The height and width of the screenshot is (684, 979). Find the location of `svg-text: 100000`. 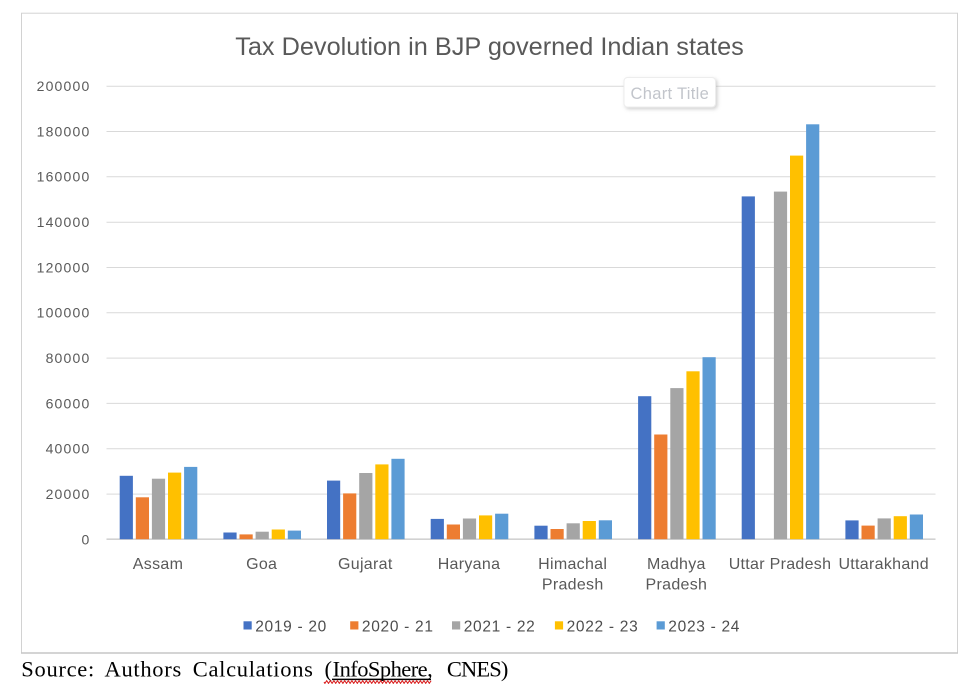

svg-text: 100000 is located at coordinates (64, 313).